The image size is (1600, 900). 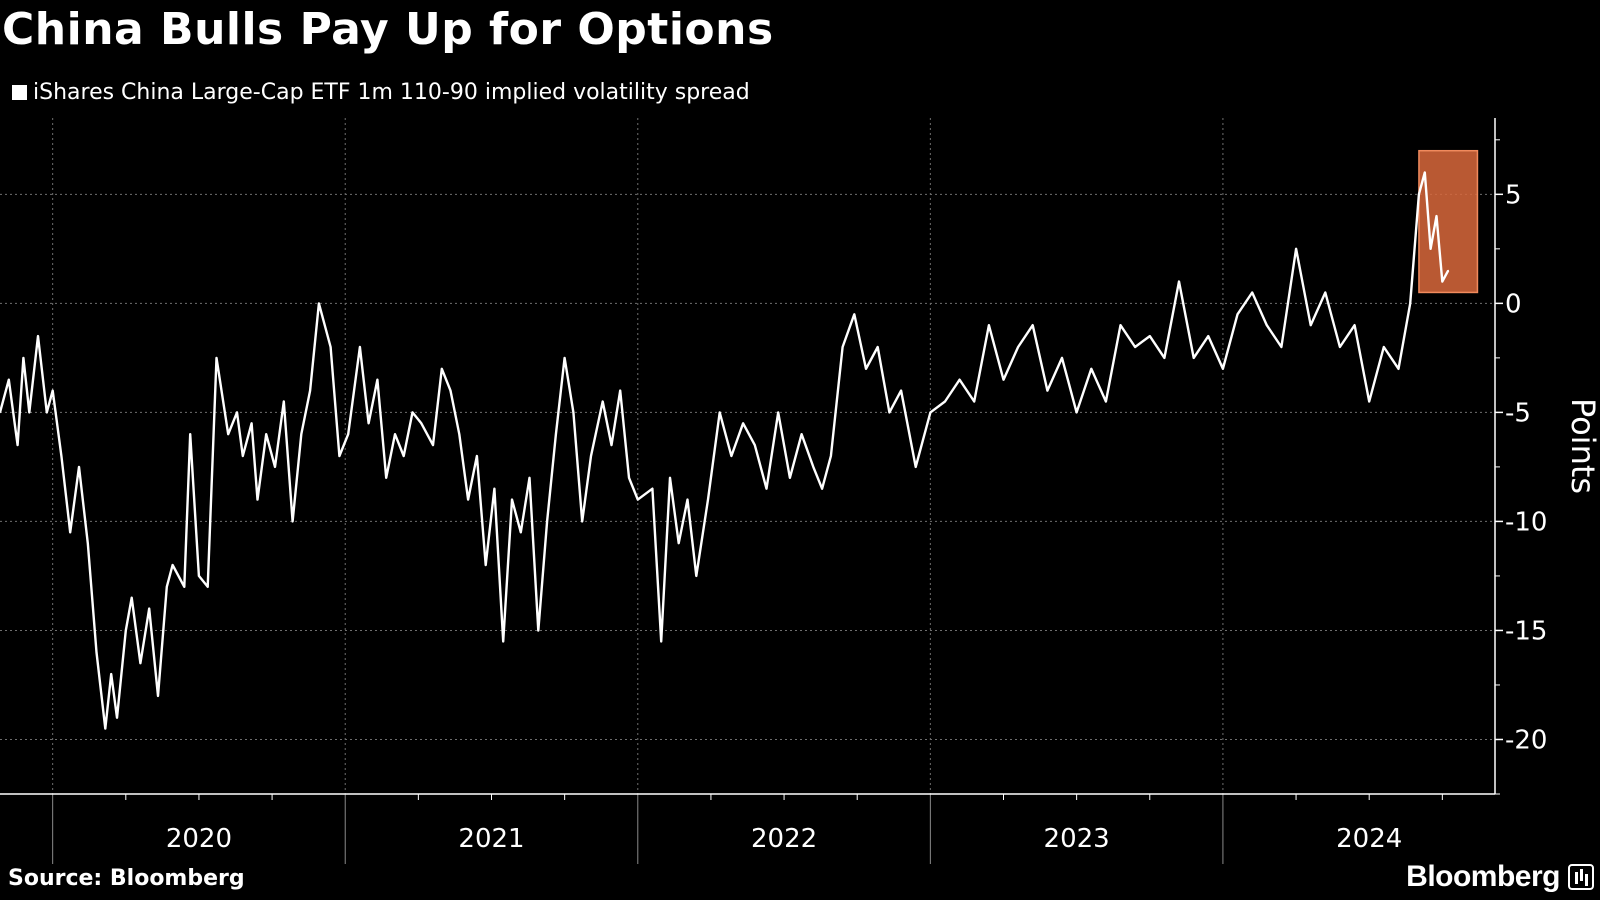 I want to click on x-tick-label: 2022, so click(x=784, y=839).